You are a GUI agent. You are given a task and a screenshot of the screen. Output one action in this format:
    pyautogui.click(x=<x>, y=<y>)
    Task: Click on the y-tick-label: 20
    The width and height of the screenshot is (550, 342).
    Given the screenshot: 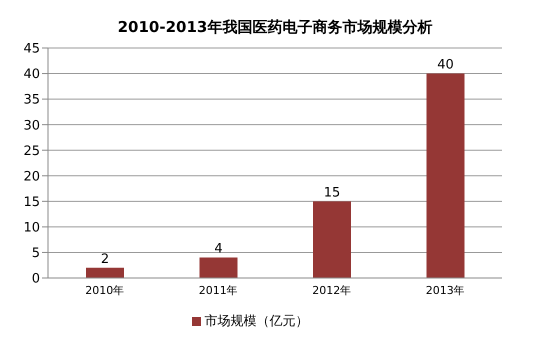 What is the action you would take?
    pyautogui.click(x=31, y=176)
    